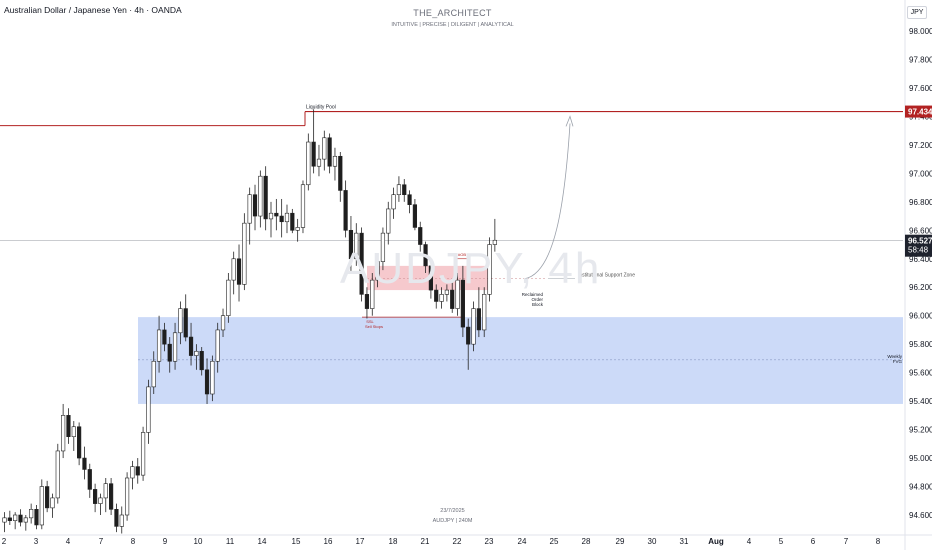  Describe the element at coordinates (920, 316) in the screenshot. I see `price-tick-label: 96.000` at that location.